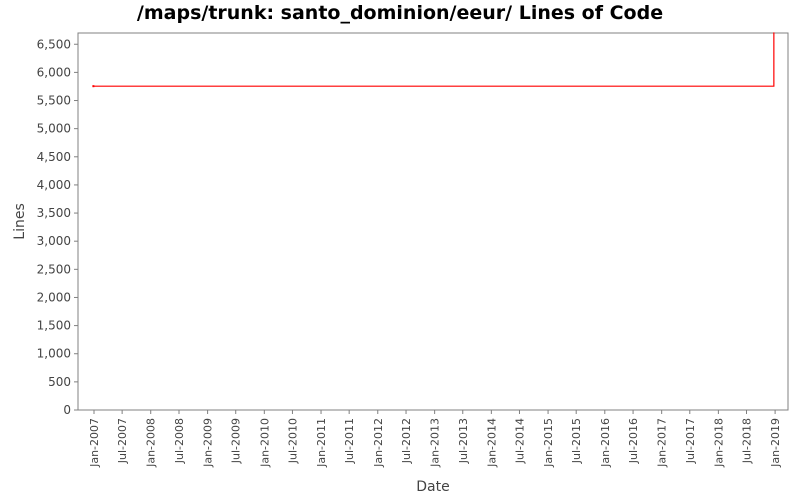 This screenshot has width=800, height=500. What do you see at coordinates (54, 354) in the screenshot?
I see `y-tick-label: 1,000` at bounding box center [54, 354].